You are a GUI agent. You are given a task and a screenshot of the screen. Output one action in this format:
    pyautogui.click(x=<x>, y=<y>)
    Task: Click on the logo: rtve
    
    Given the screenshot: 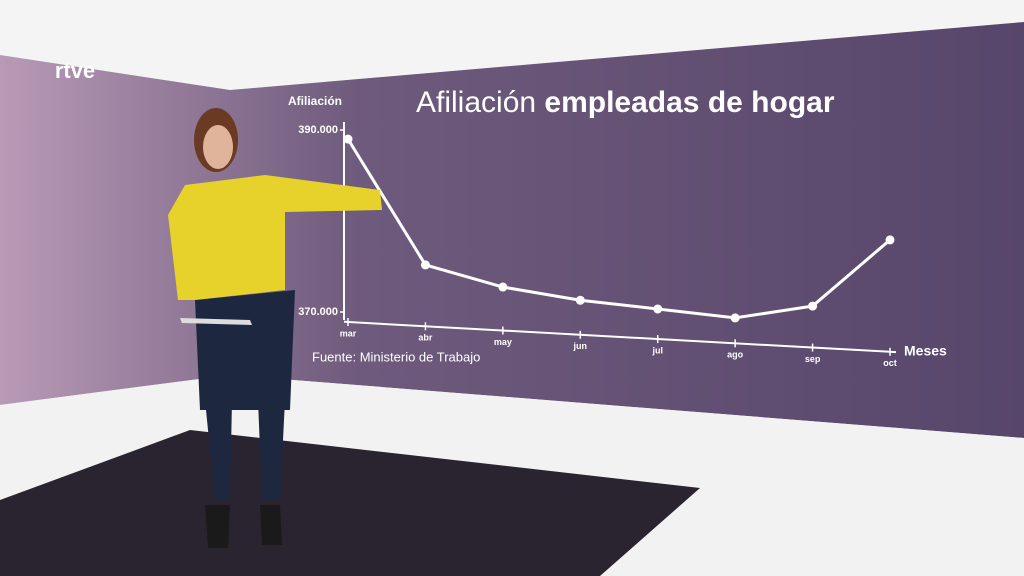 What is the action you would take?
    pyautogui.click(x=75, y=70)
    